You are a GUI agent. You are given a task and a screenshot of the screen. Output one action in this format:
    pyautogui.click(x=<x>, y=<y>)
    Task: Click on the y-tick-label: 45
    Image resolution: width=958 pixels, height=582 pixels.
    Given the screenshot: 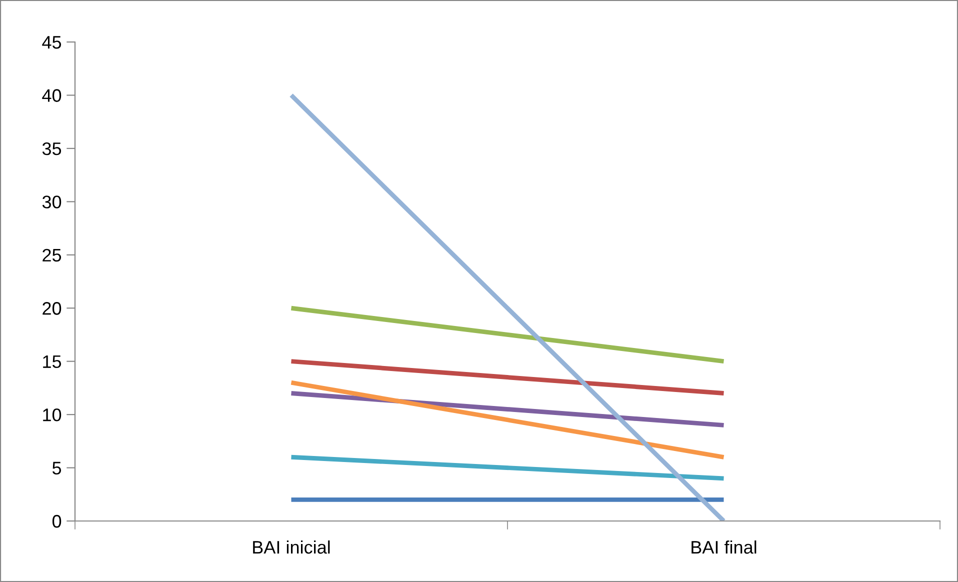 What is the action you would take?
    pyautogui.click(x=52, y=42)
    